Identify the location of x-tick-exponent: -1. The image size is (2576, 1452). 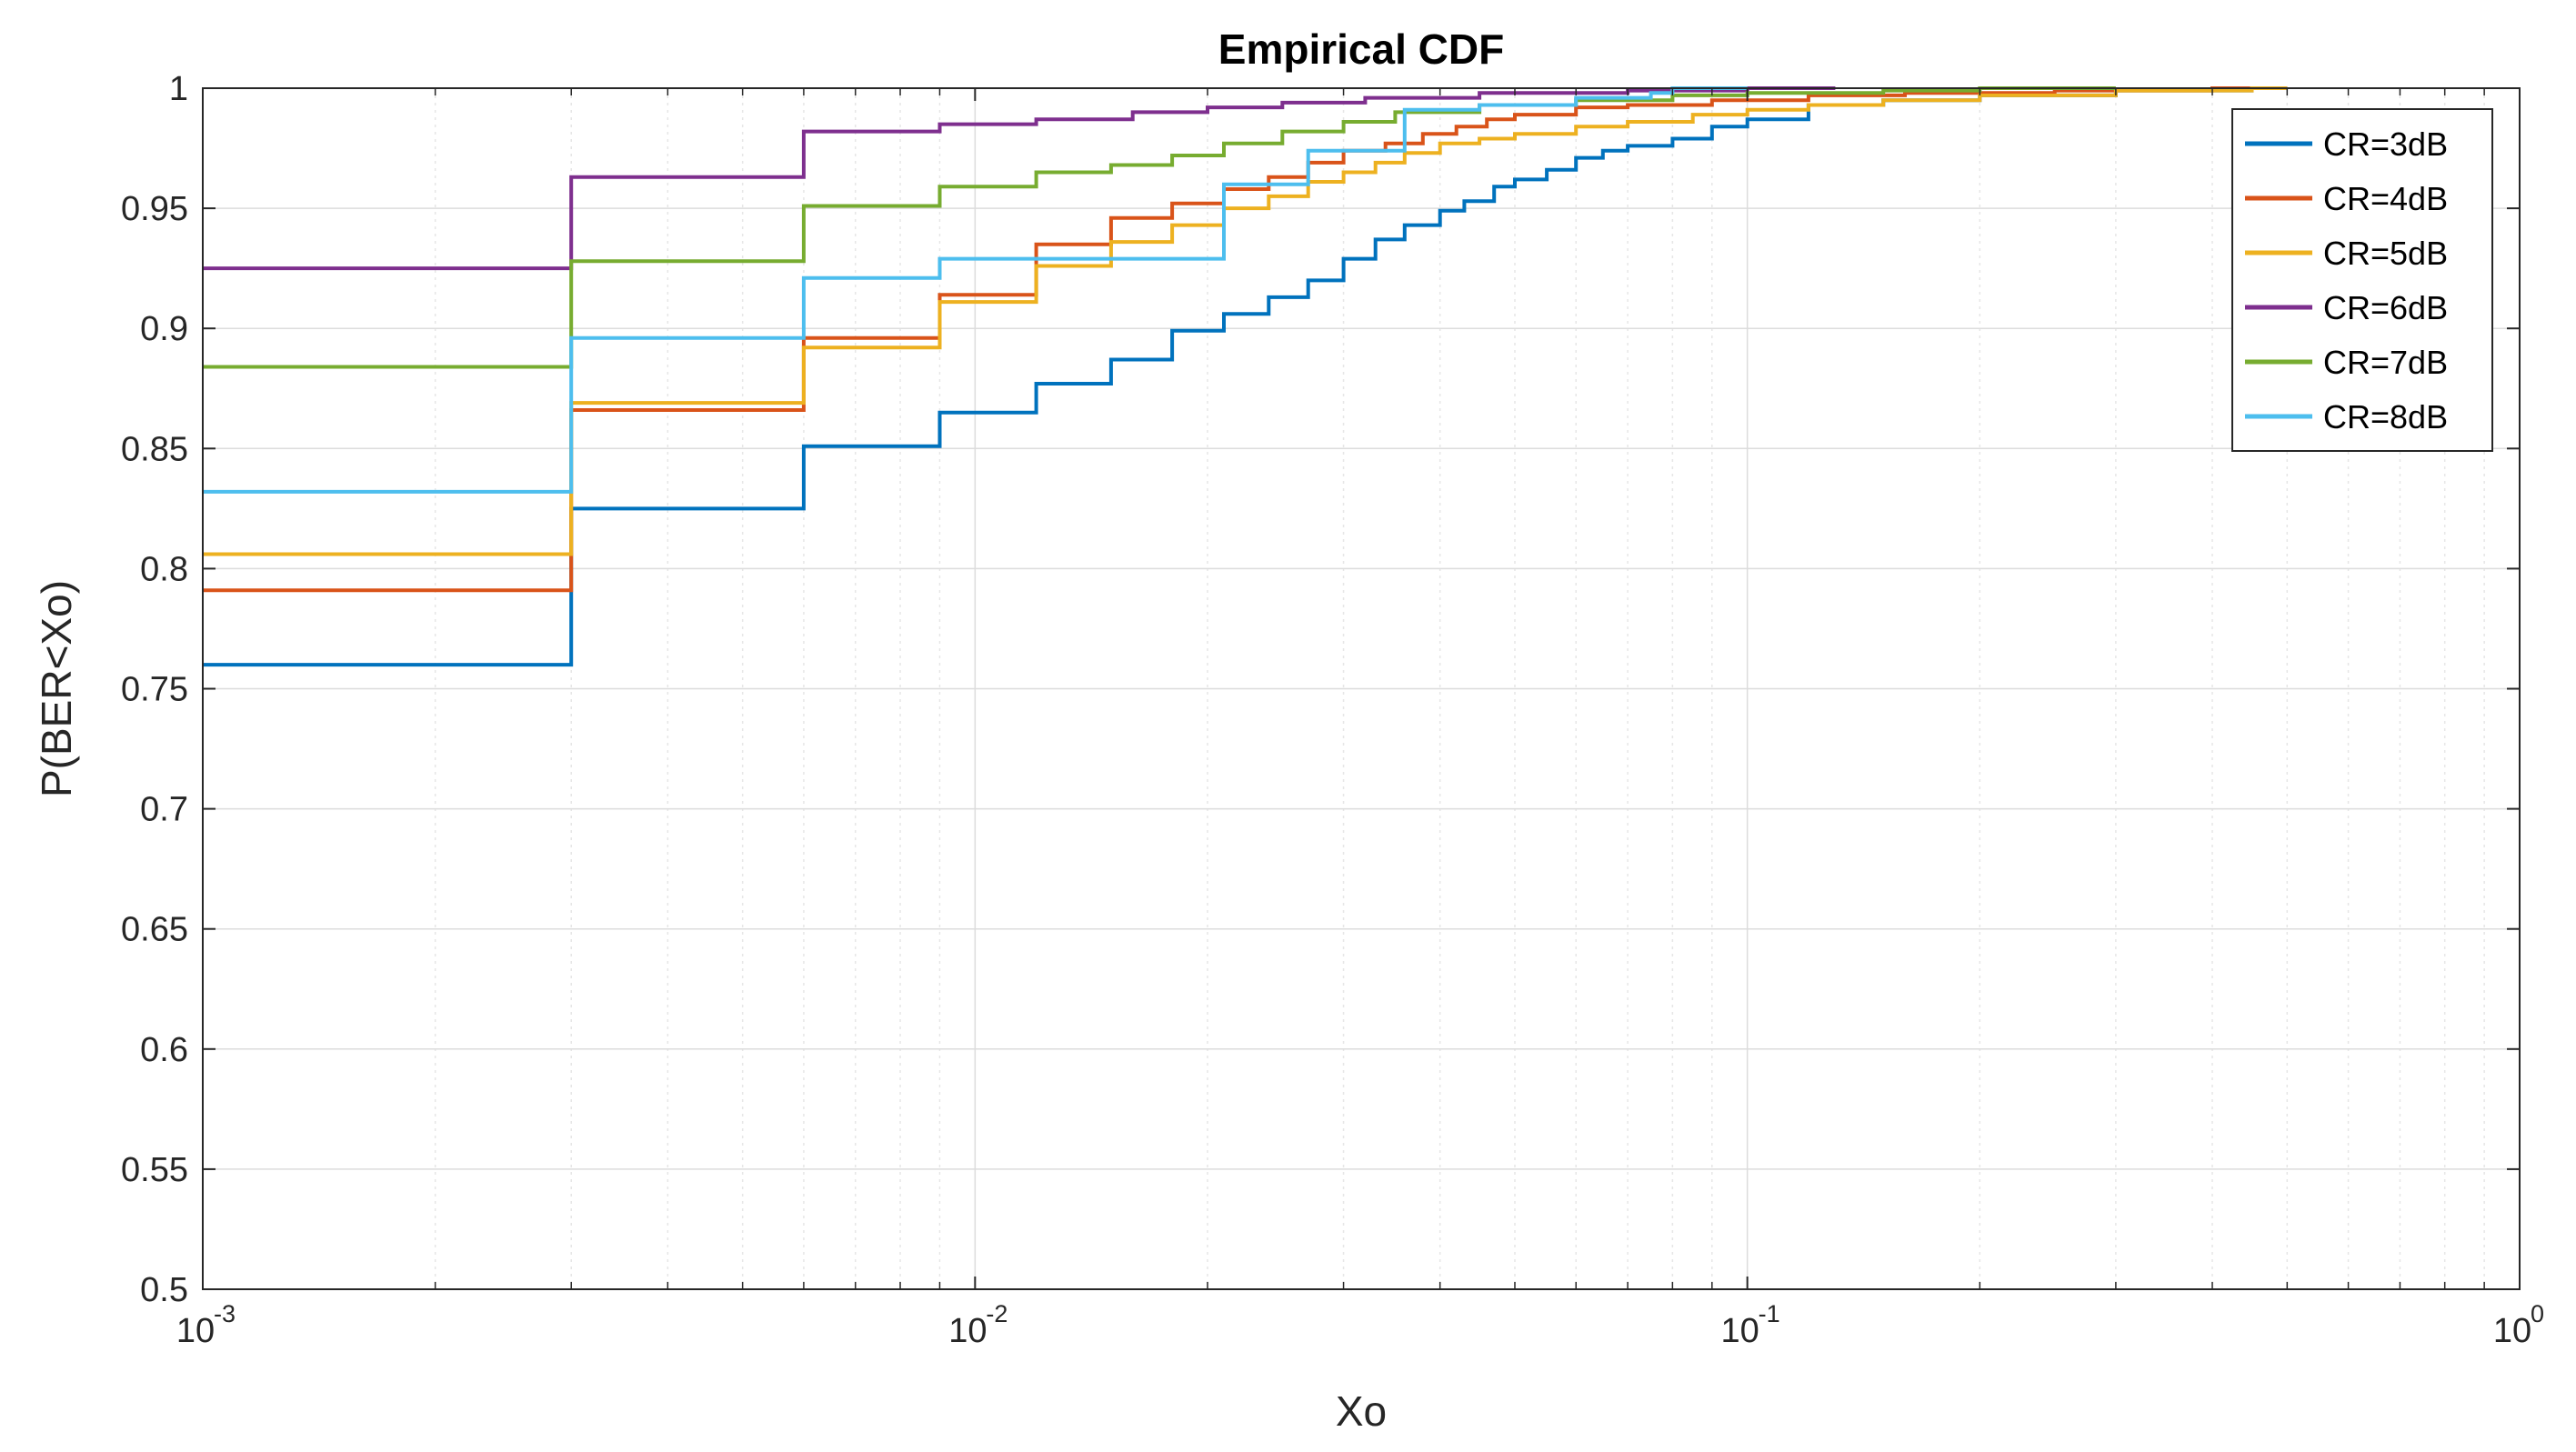
(1769, 1313).